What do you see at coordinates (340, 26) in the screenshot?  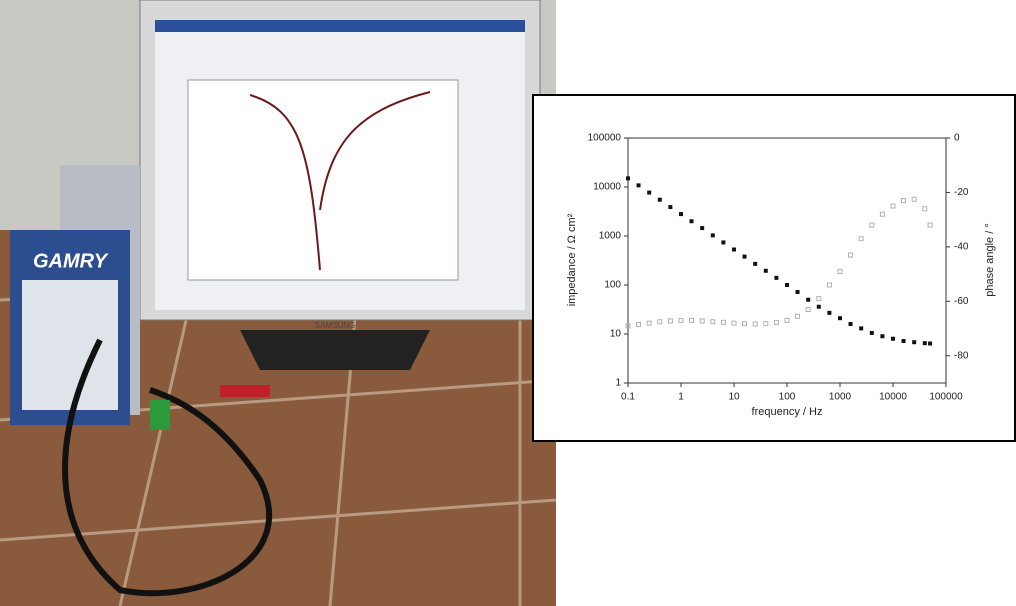 I see `window-bar` at bounding box center [340, 26].